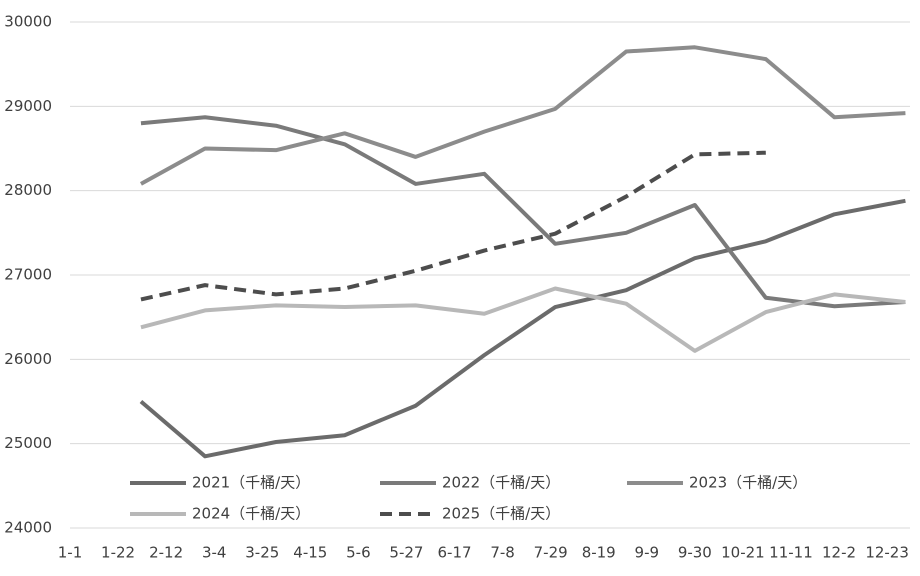  What do you see at coordinates (28, 443) in the screenshot?
I see `y-tick-label: 25000` at bounding box center [28, 443].